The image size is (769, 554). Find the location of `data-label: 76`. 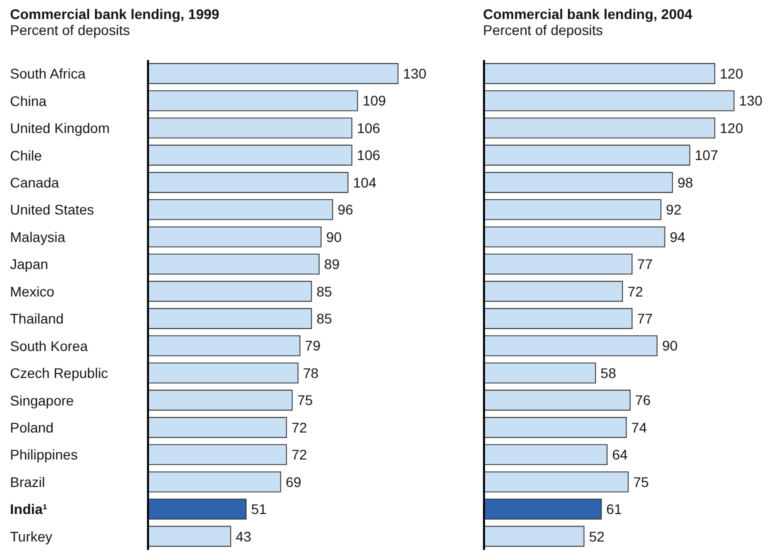

data-label: 76 is located at coordinates (643, 400).